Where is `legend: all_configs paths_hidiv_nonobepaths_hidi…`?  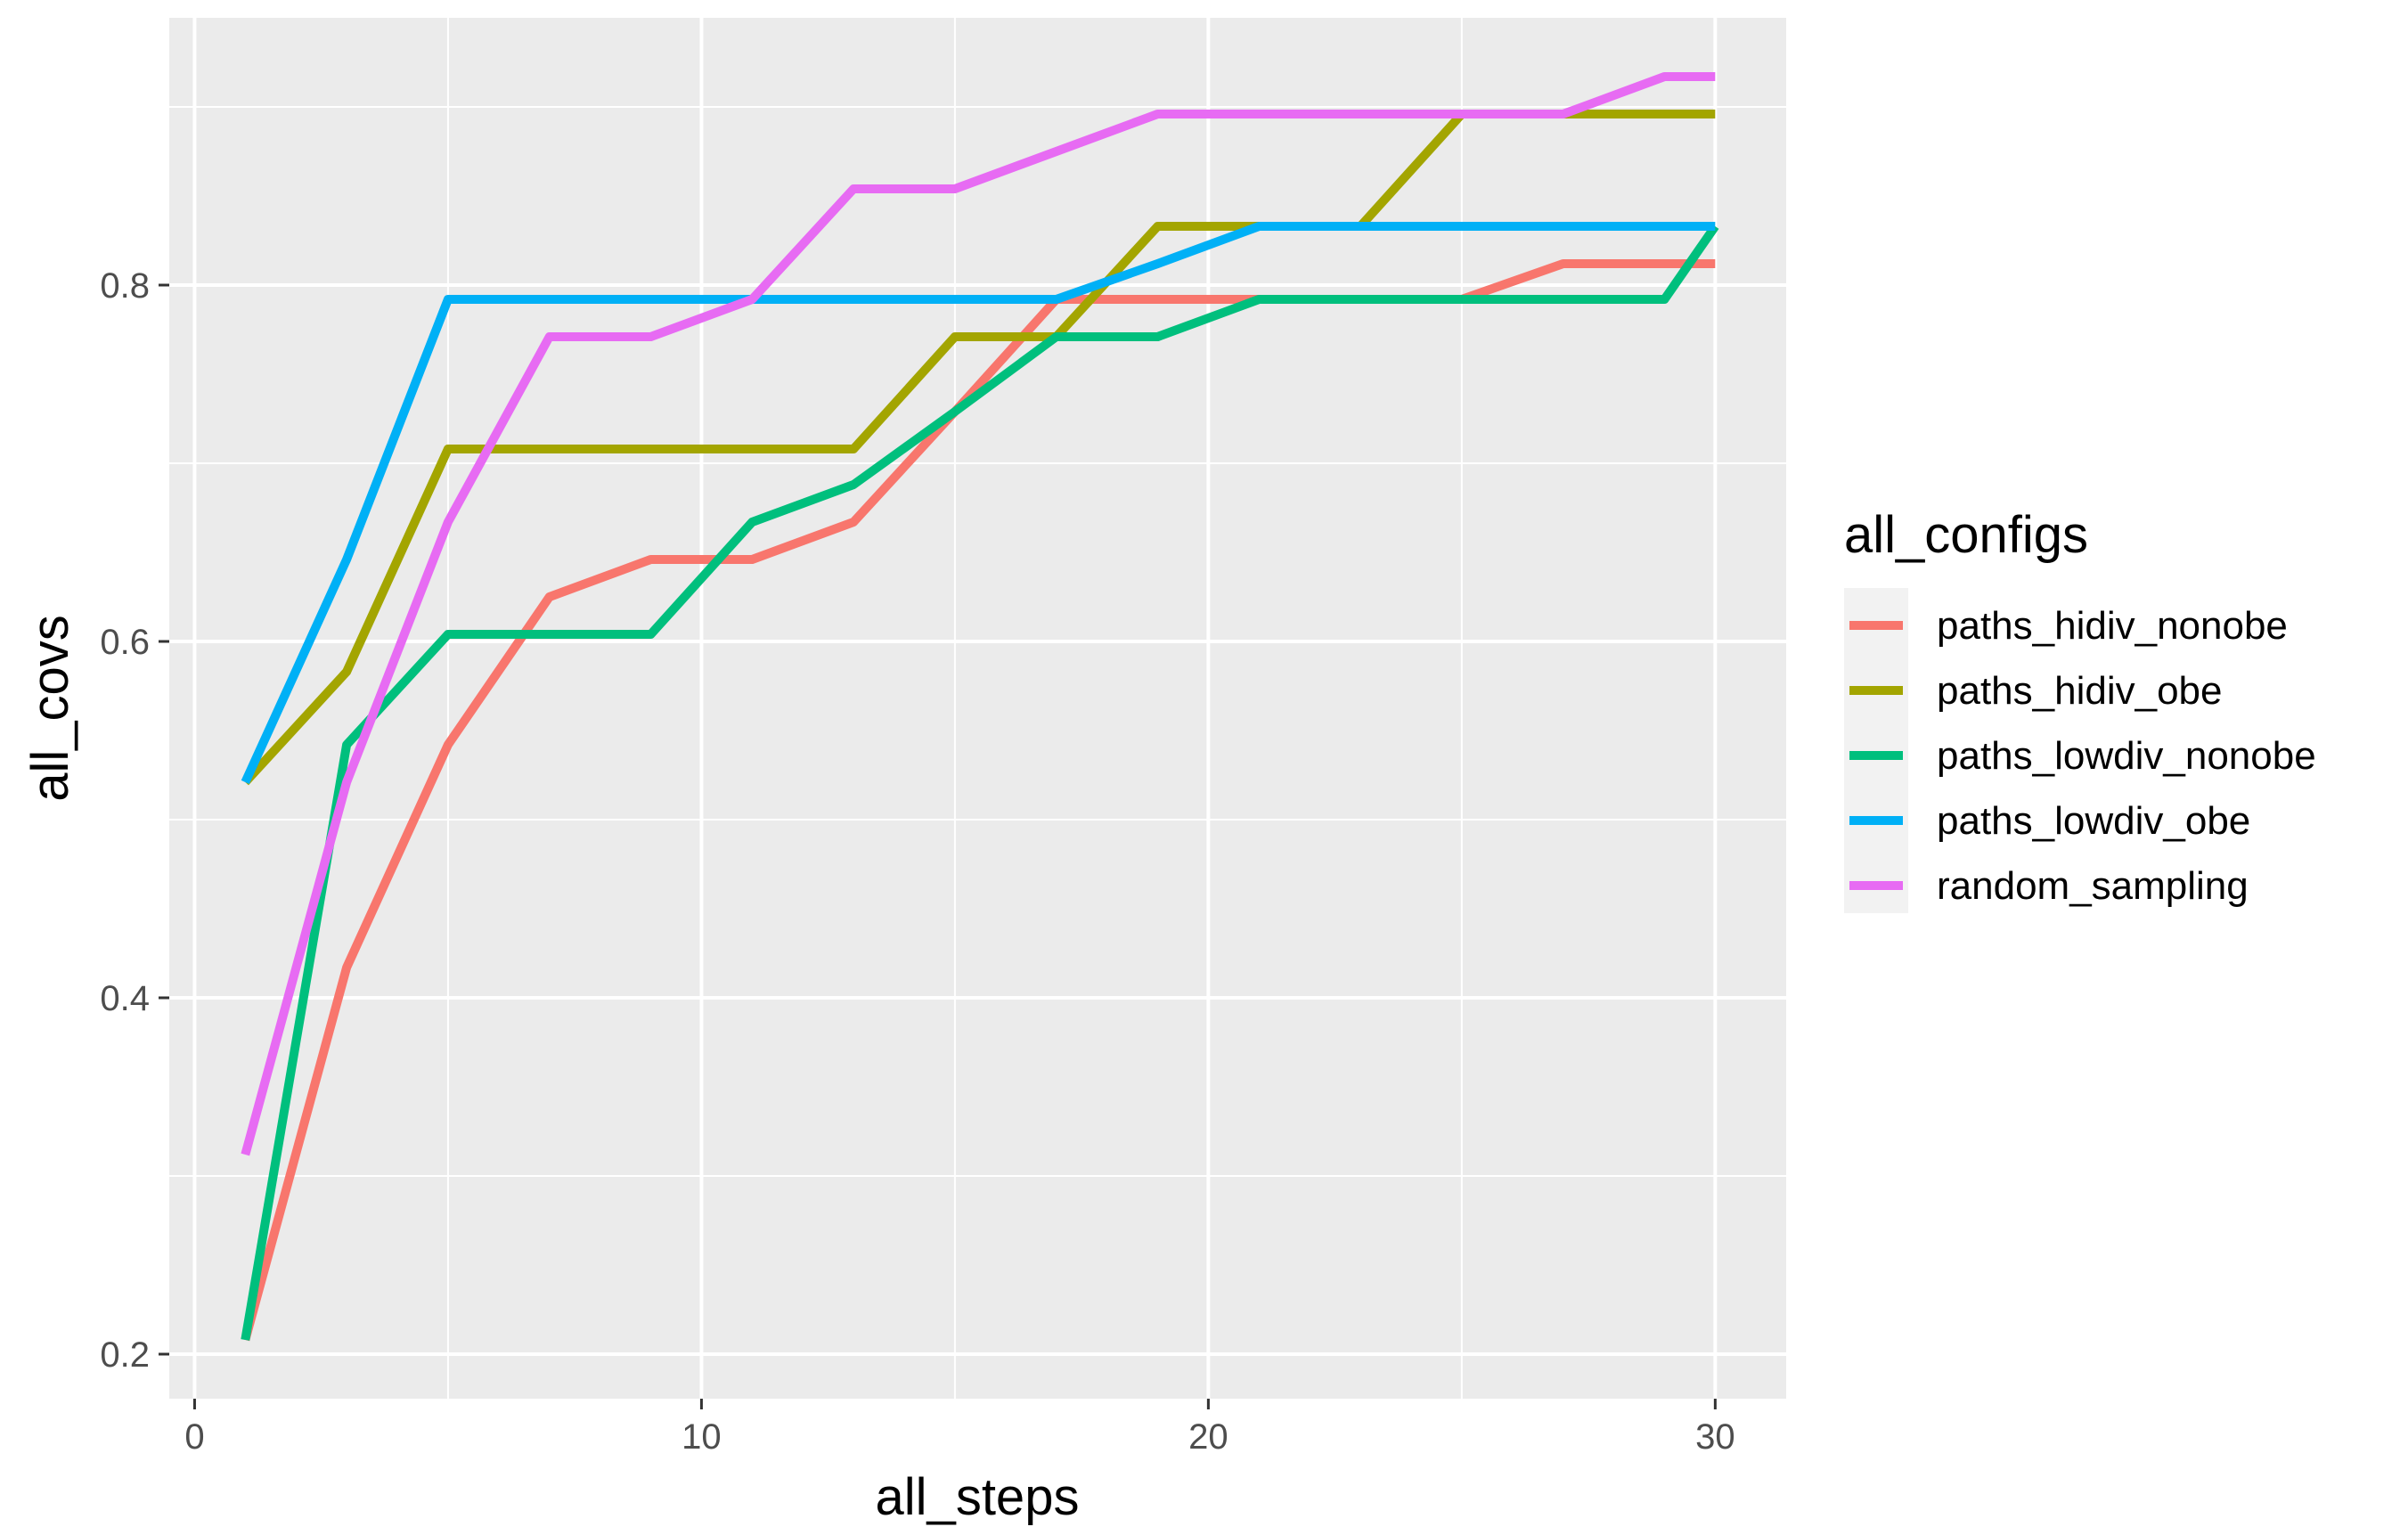
legend: all_configs paths_hidiv_nonobepaths_hidi… is located at coordinates (2080, 709).